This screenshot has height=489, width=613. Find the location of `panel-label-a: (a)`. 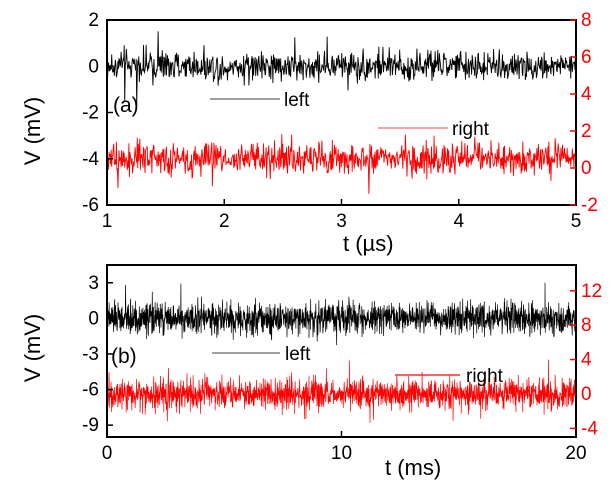

panel-label-a: (a) is located at coordinates (126, 105).